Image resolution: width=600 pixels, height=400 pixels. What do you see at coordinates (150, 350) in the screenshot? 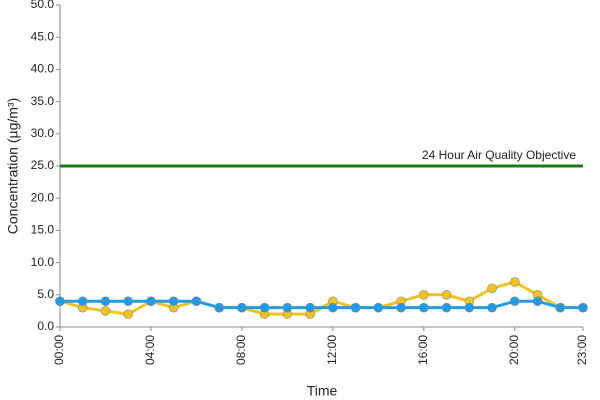
I see `x-tick-label: 04:00` at bounding box center [150, 350].